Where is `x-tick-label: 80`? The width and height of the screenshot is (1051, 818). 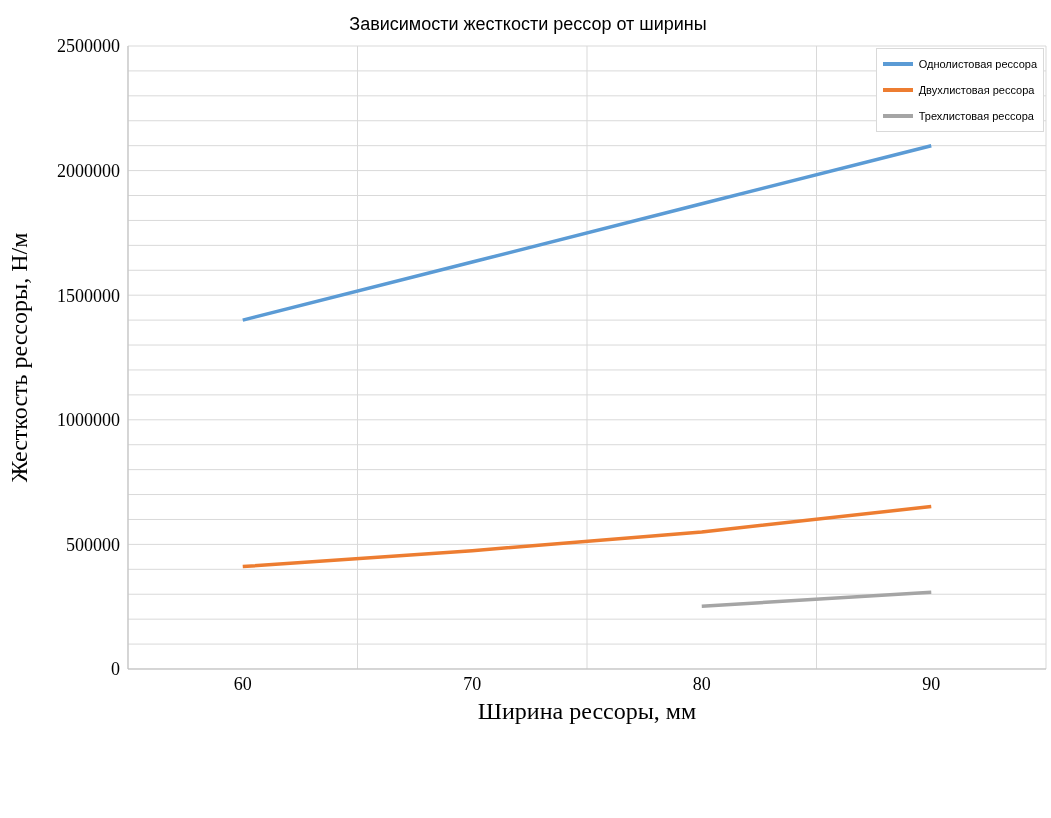 x-tick-label: 80 is located at coordinates (701, 683).